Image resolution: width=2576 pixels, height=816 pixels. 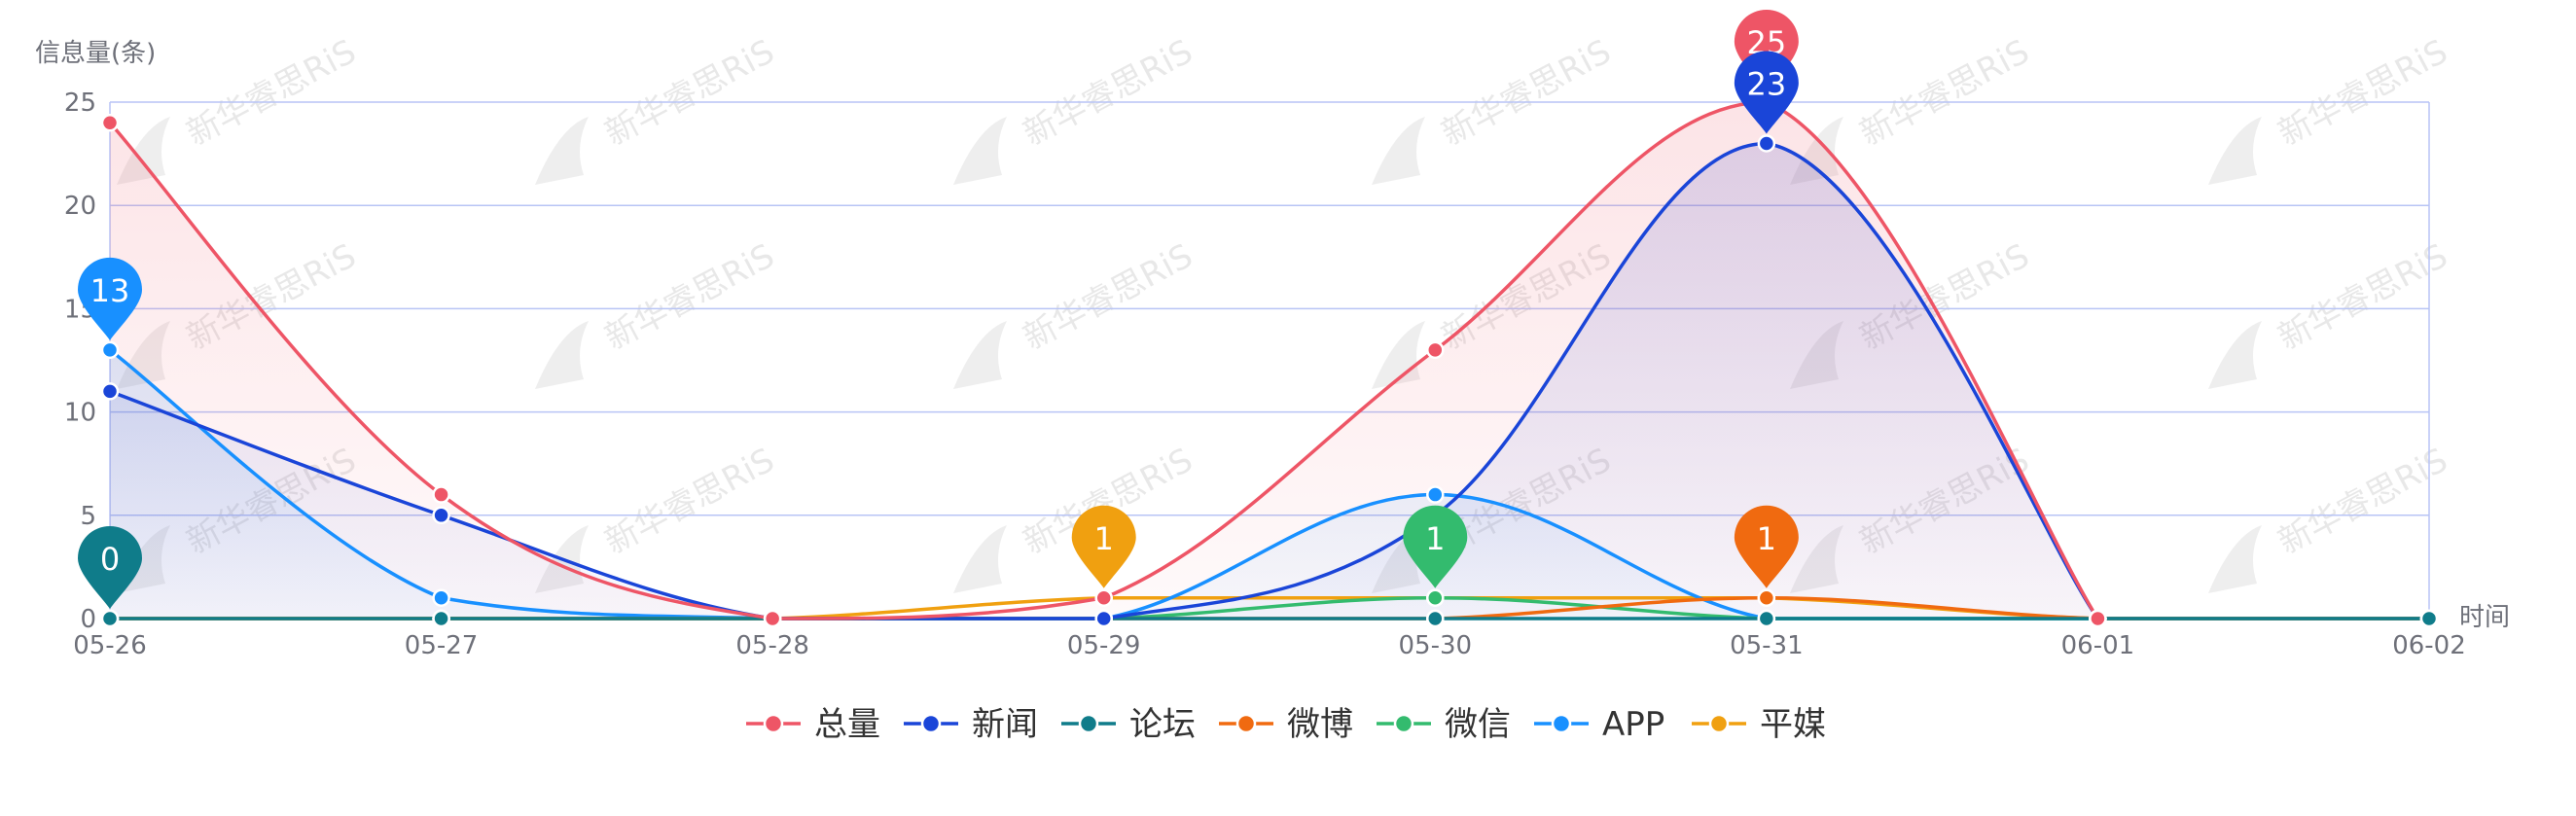 What do you see at coordinates (1320, 724) in the screenshot?
I see `legend-label: 微博` at bounding box center [1320, 724].